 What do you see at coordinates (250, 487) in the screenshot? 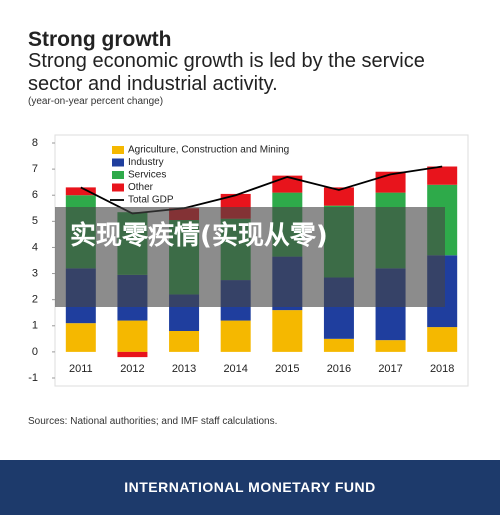
I see `footer: INTERNATIONAL MONETARY FUND` at bounding box center [250, 487].